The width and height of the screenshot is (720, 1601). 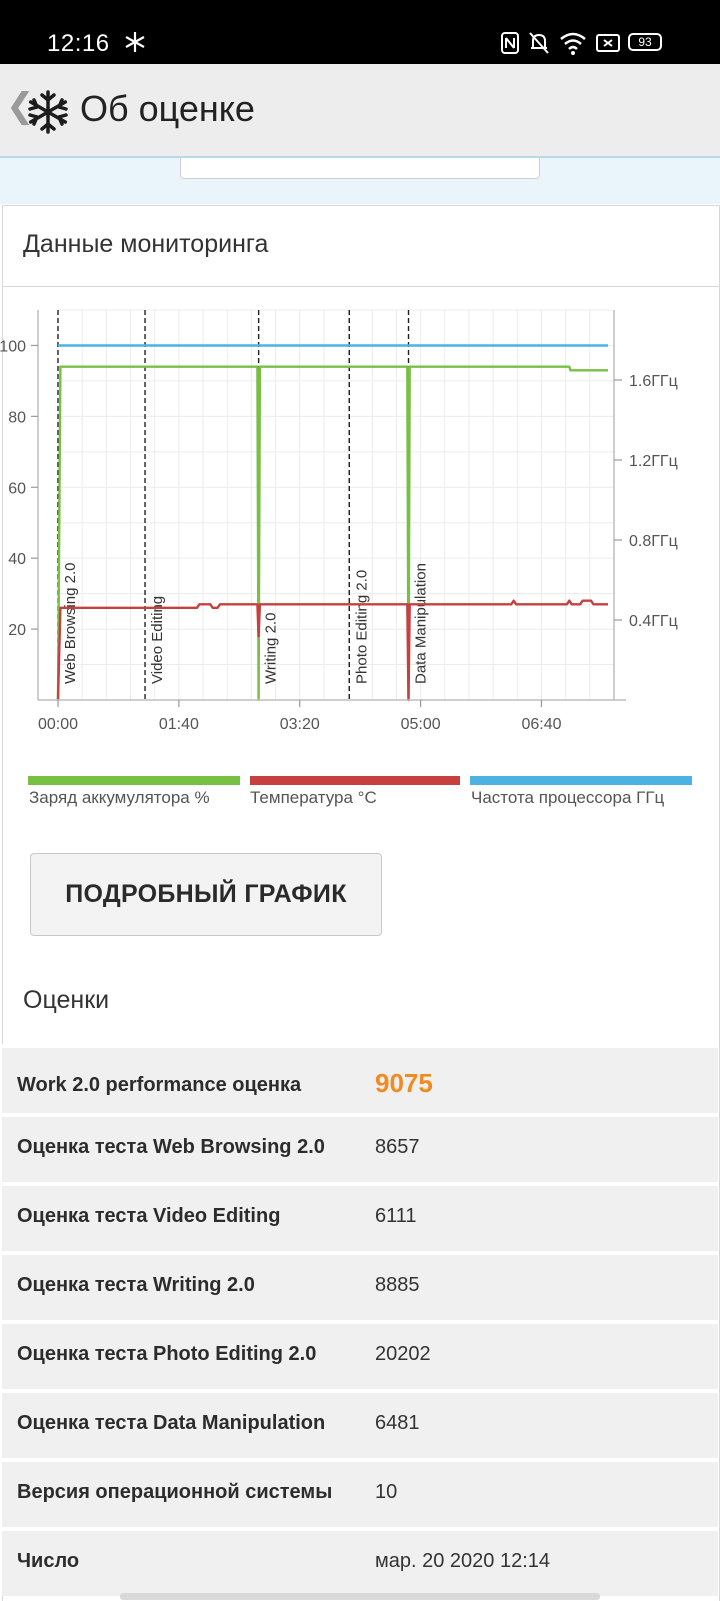 What do you see at coordinates (171, 1147) in the screenshot?
I see `row-label: Оценка теста Web Browsing 2.0` at bounding box center [171, 1147].